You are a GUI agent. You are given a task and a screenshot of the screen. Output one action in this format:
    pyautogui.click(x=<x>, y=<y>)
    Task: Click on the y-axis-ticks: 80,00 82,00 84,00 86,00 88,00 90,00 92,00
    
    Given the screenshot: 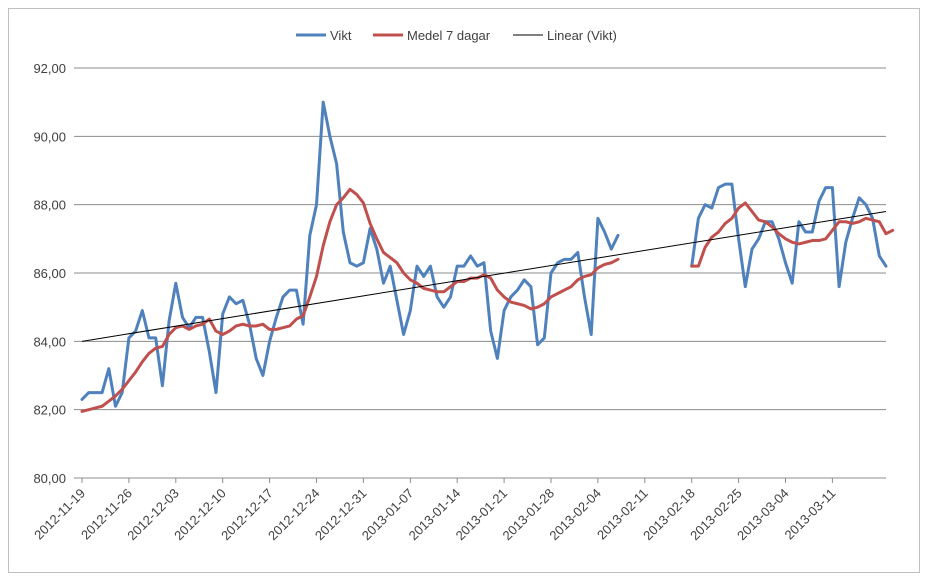 What is the action you would take?
    pyautogui.click(x=49, y=273)
    